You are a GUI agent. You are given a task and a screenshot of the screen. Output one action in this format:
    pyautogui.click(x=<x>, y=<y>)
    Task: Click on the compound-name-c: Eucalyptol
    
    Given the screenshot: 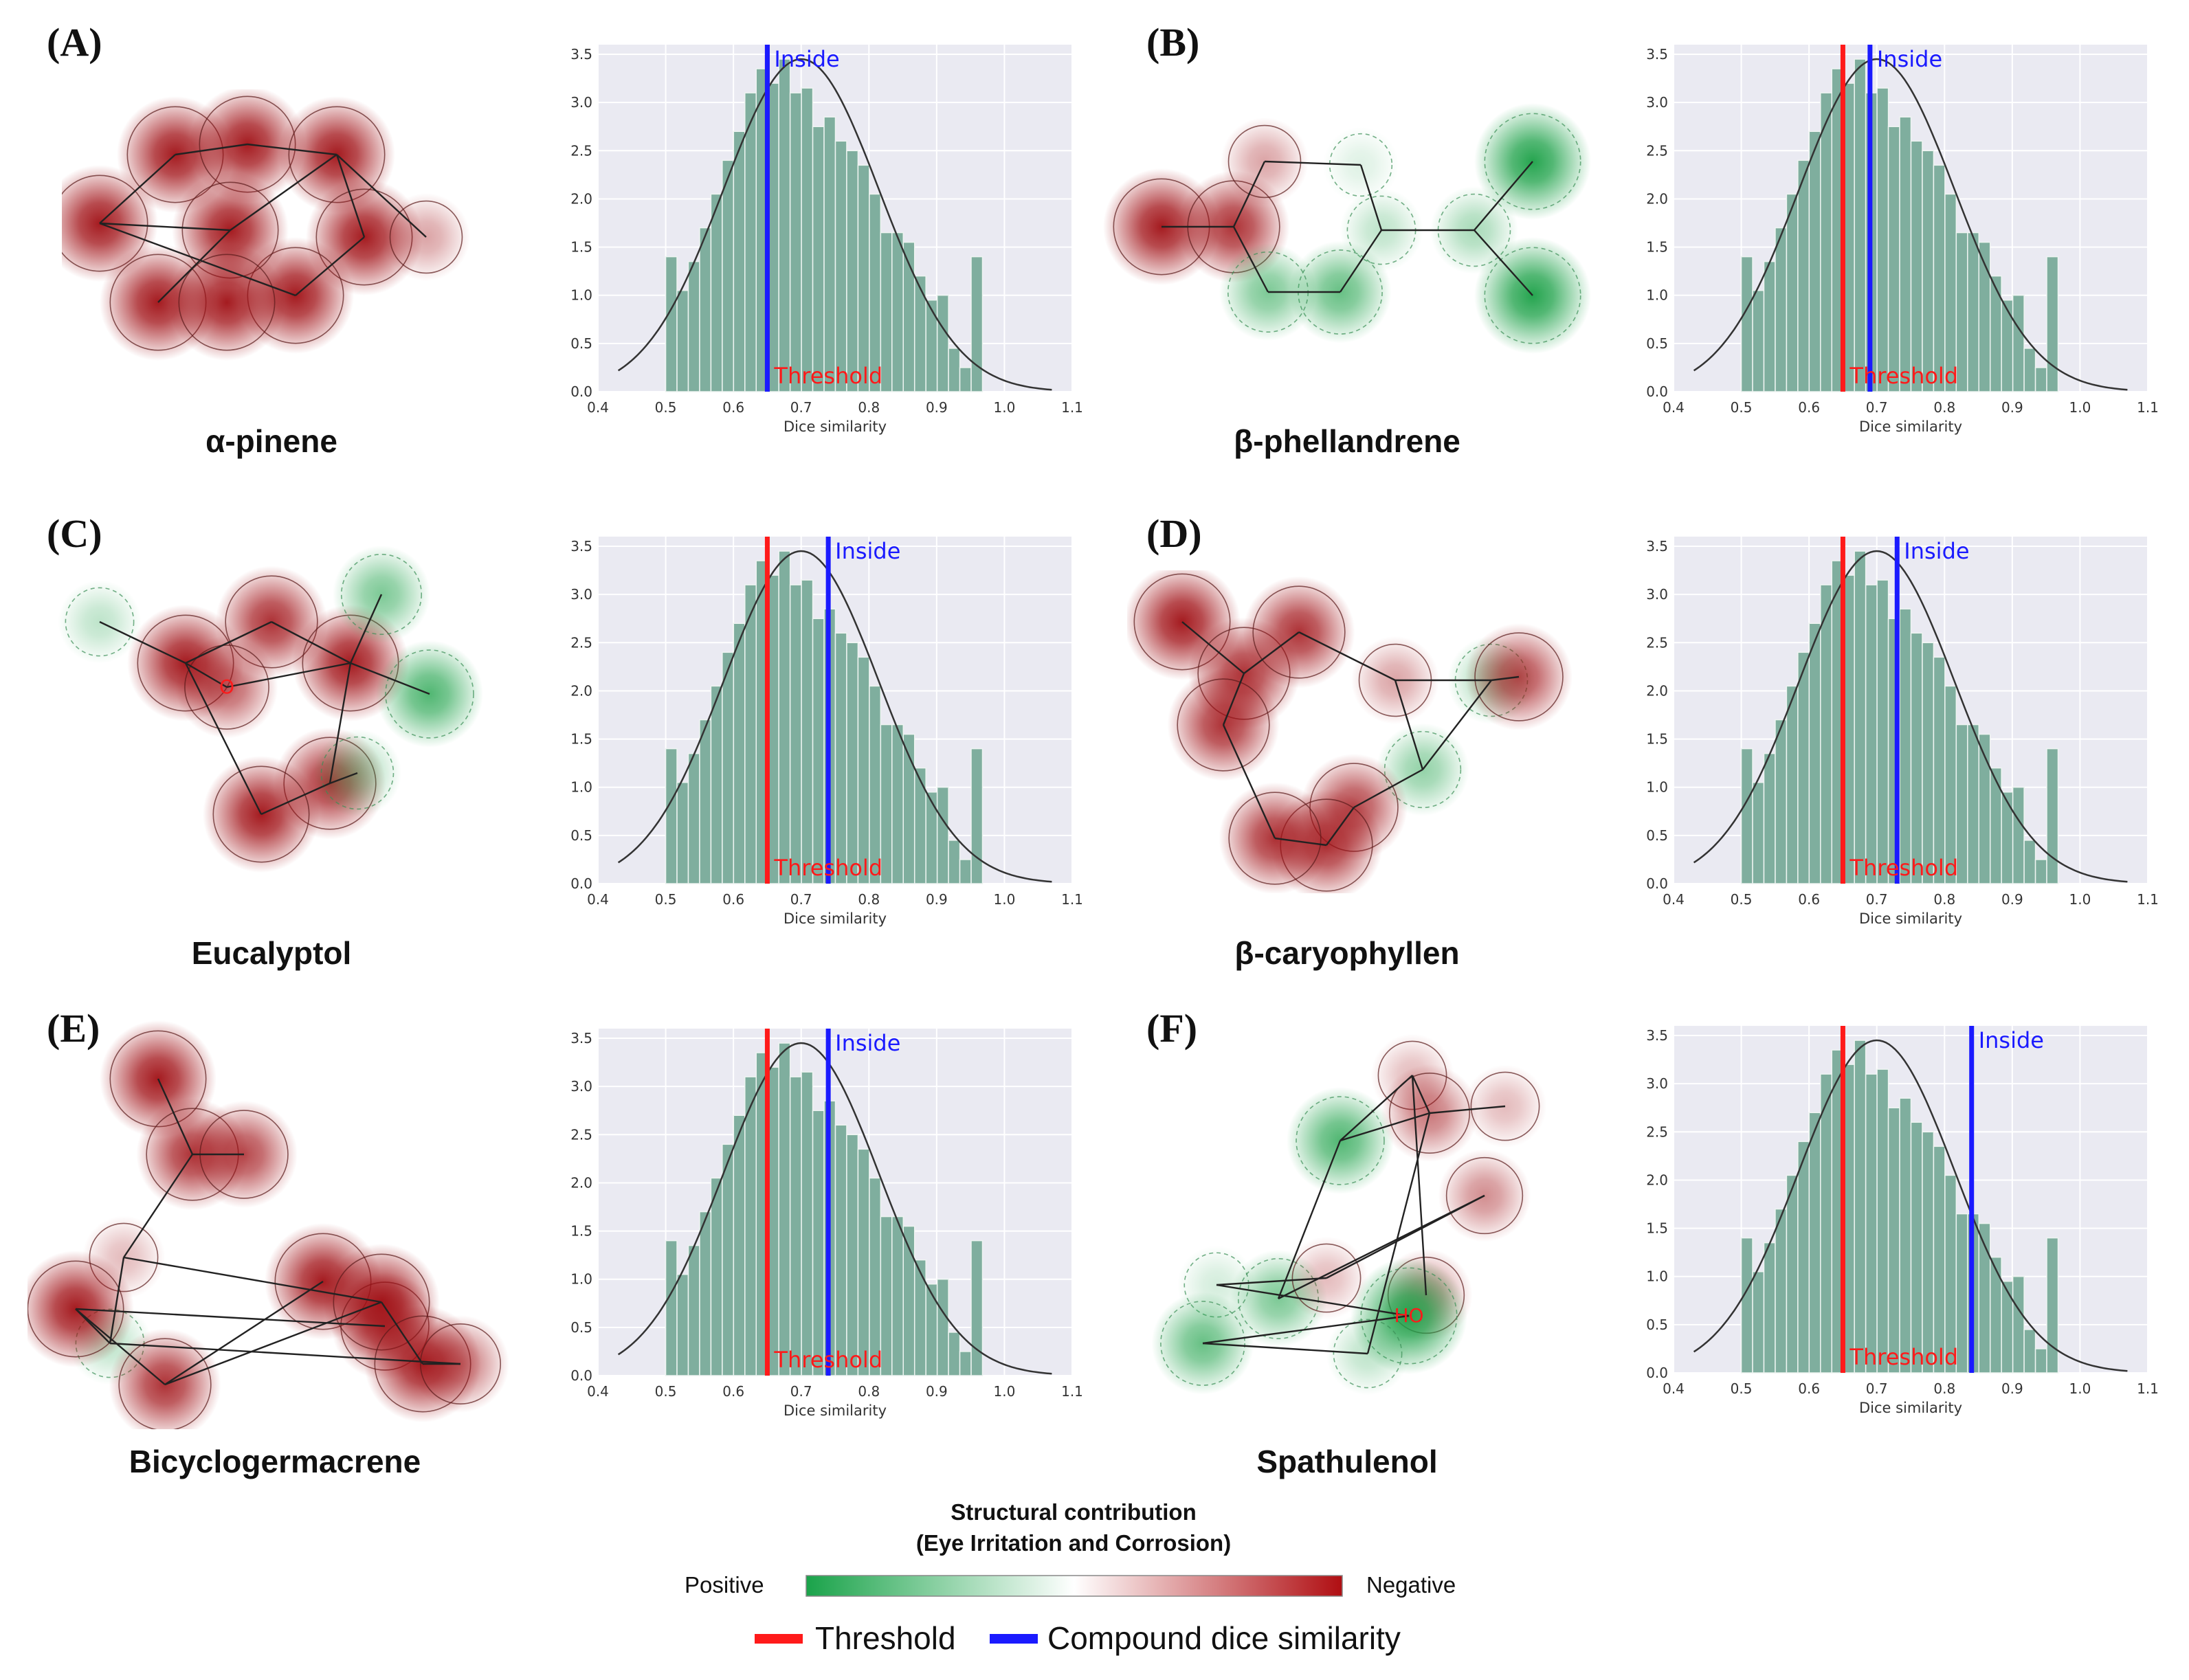 What is the action you would take?
    pyautogui.click(x=271, y=953)
    